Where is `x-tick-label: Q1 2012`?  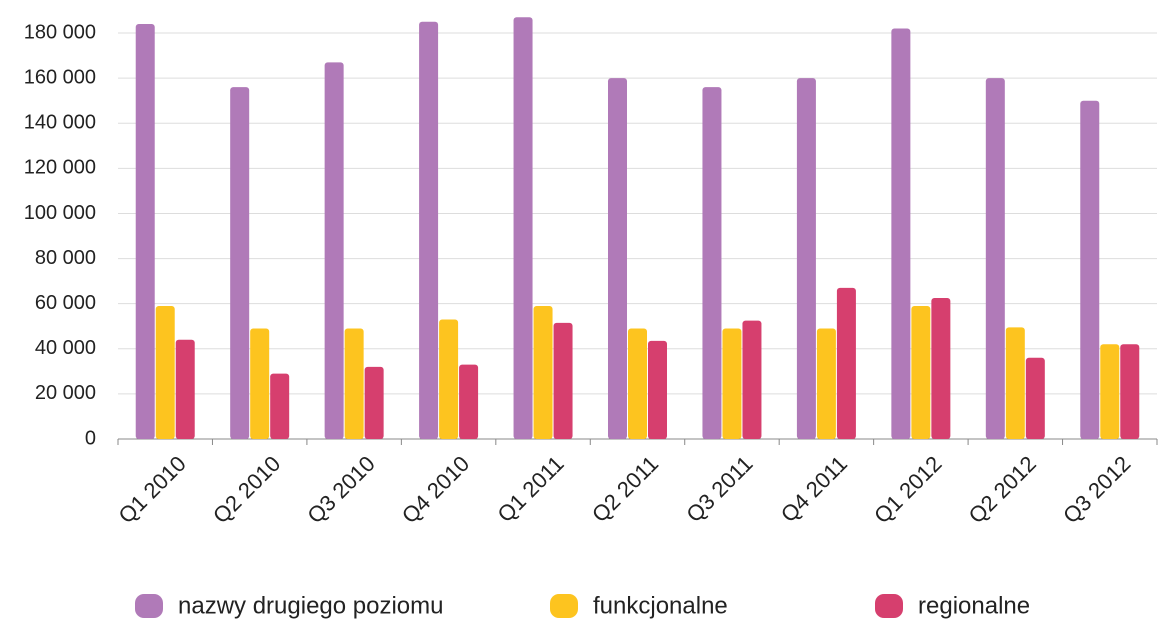
x-tick-label: Q1 2012 is located at coordinates (907, 489).